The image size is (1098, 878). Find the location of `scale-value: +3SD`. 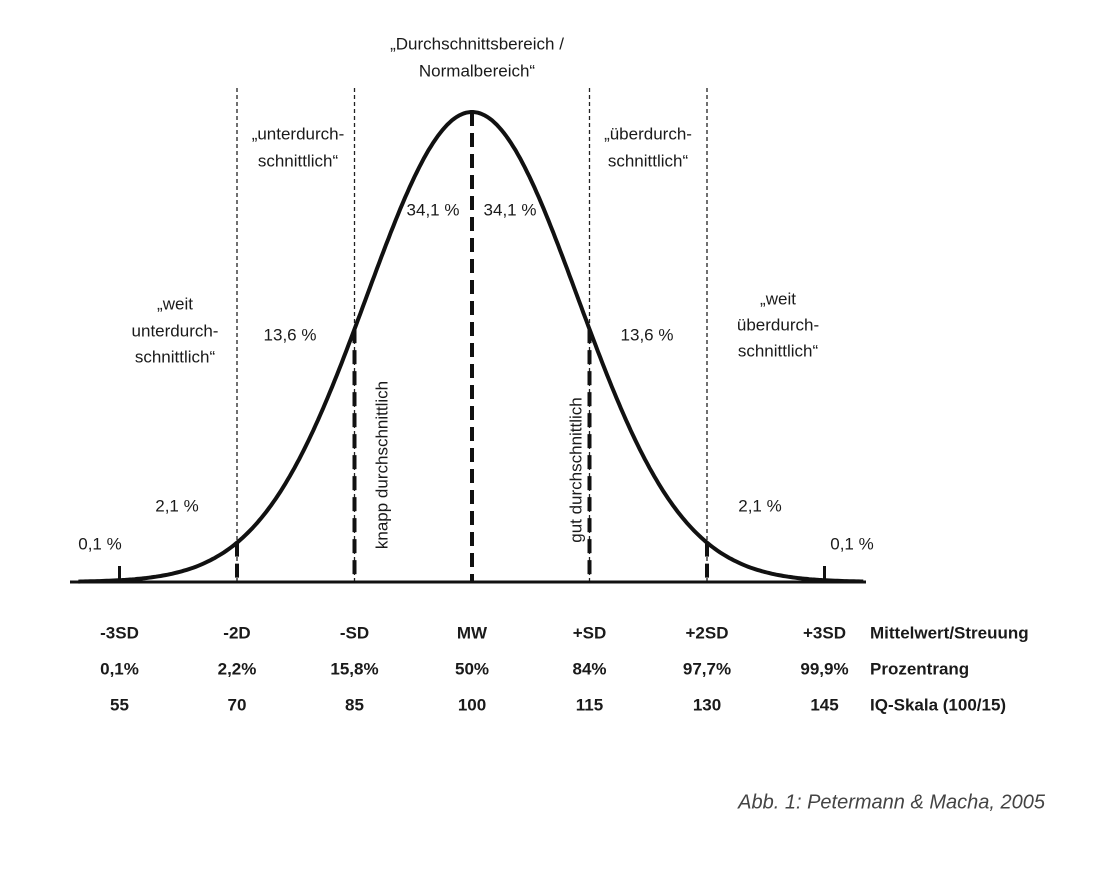

scale-value: +3SD is located at coordinates (824, 632).